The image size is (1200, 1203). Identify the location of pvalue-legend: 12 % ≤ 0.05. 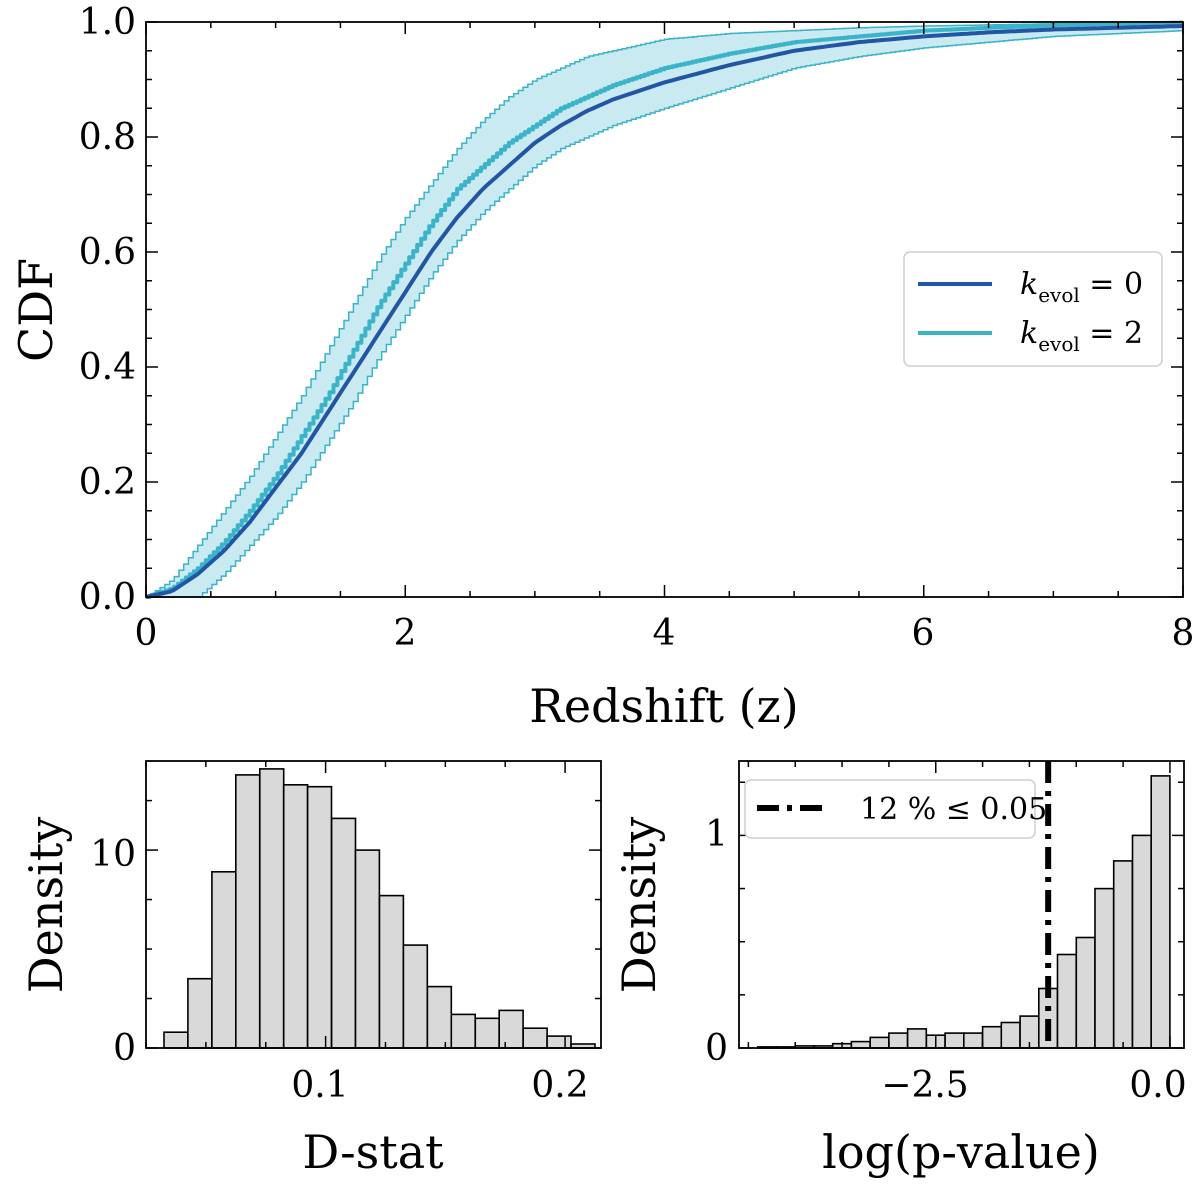
(895, 809).